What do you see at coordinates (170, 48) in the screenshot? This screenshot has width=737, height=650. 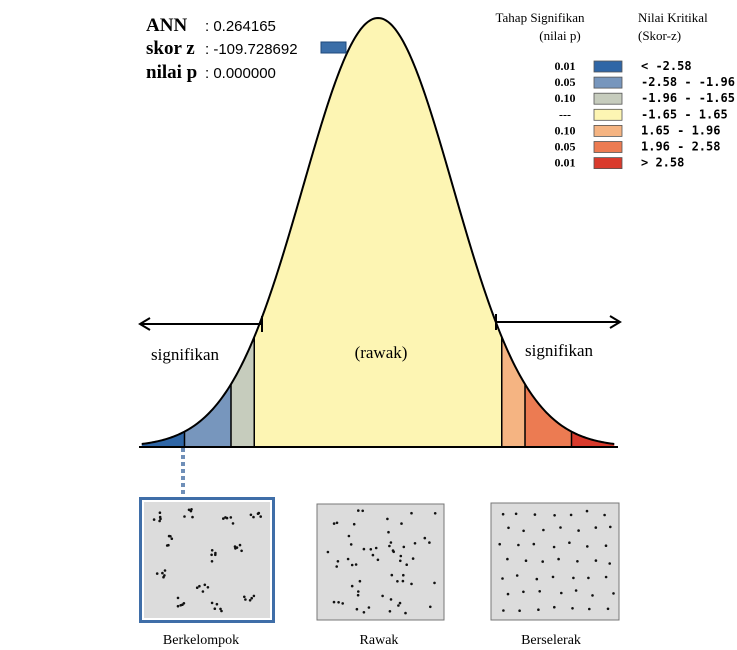 I see `z-score-label: skor z` at bounding box center [170, 48].